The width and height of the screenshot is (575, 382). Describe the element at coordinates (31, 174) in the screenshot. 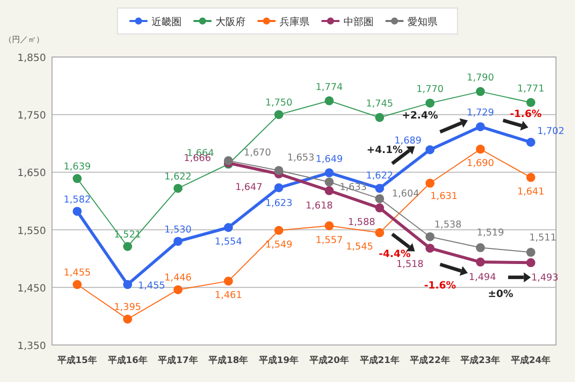

I see `y-tick-label: 1,650` at that location.